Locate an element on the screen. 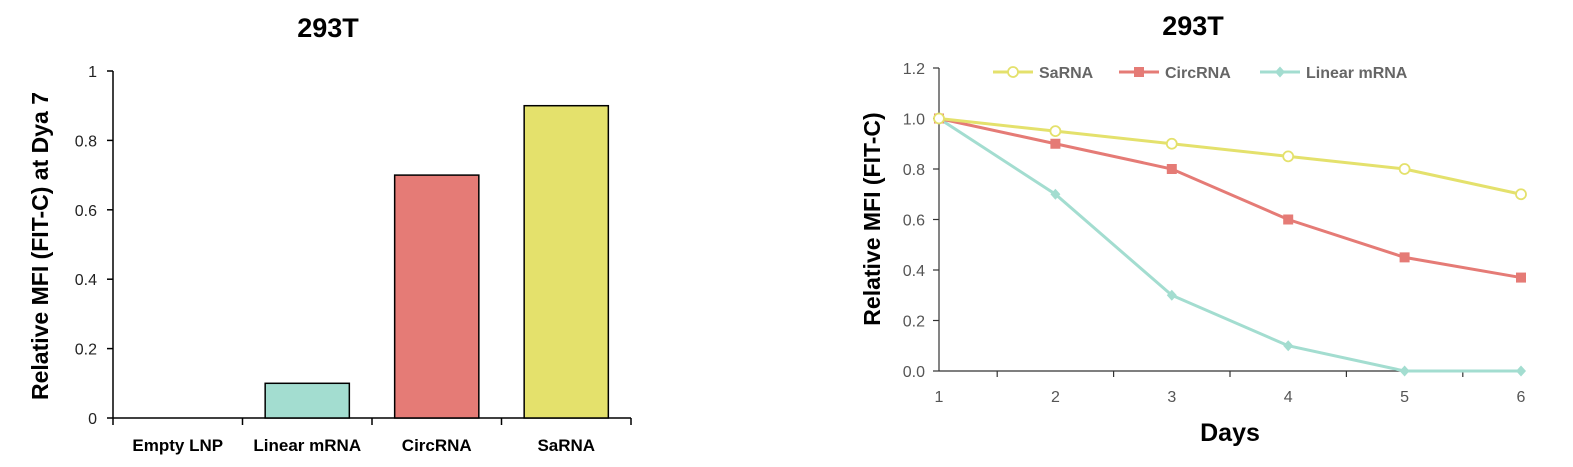  legend-label-linear-mrna: Linear mRNA is located at coordinates (1357, 73).